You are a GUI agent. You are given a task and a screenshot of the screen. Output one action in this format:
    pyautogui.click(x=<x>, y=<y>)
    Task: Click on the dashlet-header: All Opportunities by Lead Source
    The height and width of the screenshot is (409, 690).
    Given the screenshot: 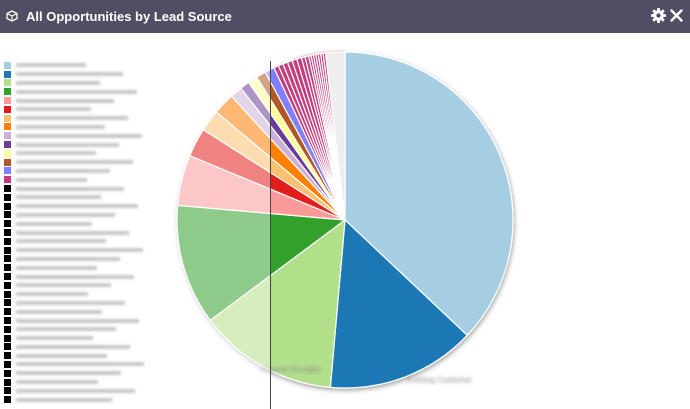 What is the action you would take?
    pyautogui.click(x=345, y=16)
    